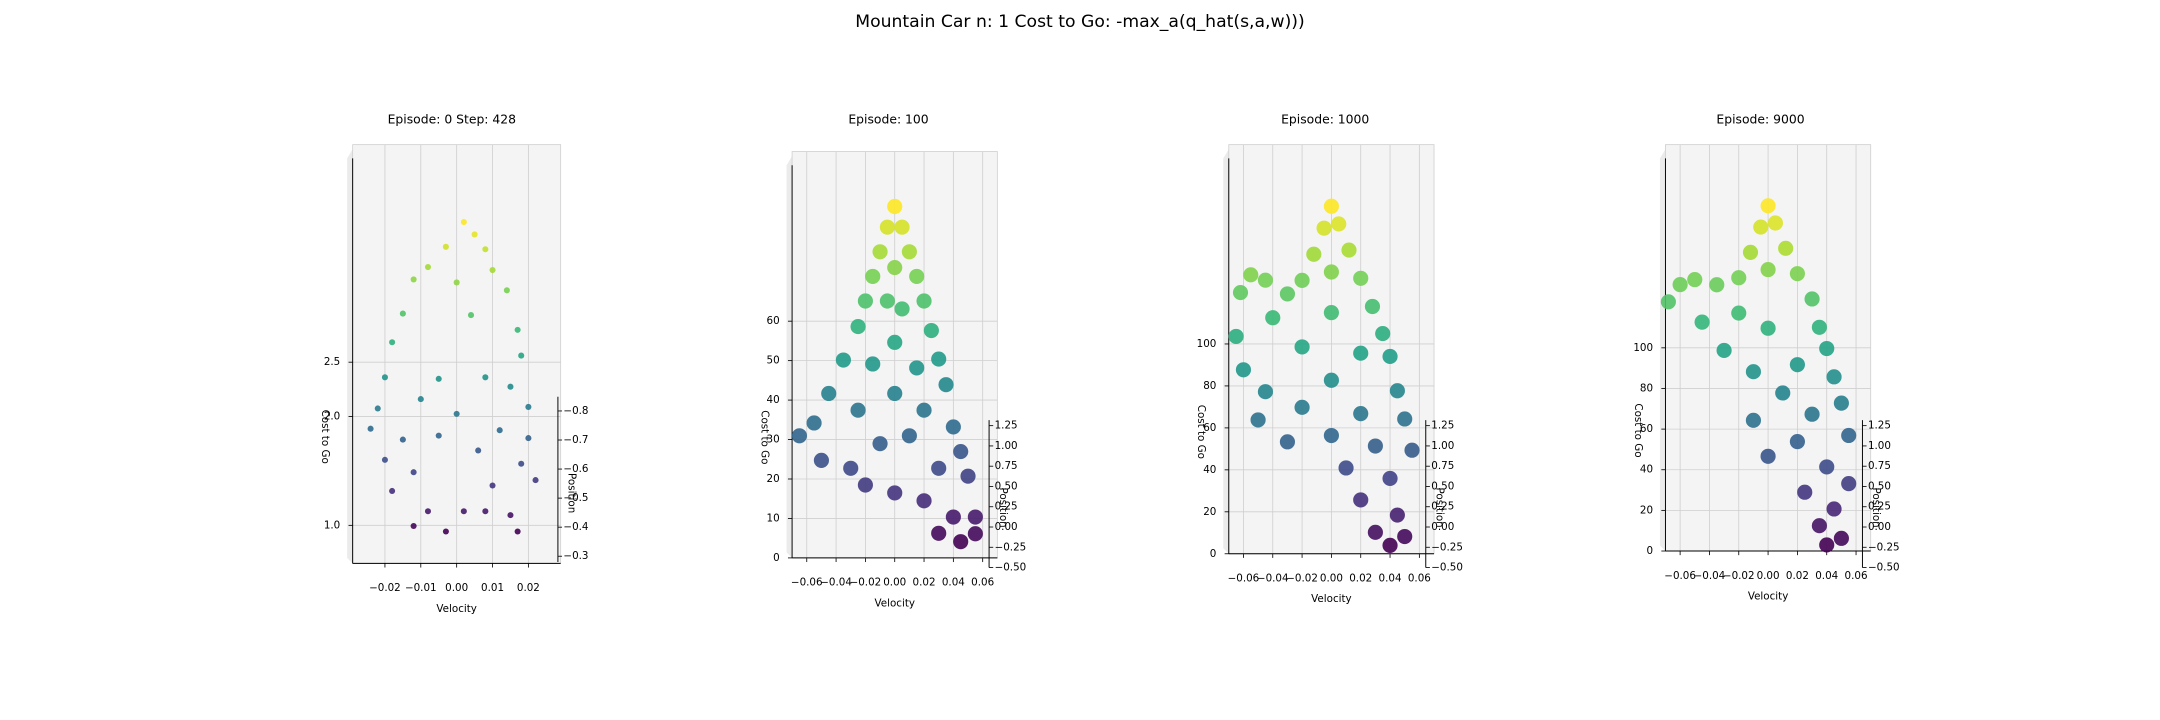 Image resolution: width=2160 pixels, height=720 pixels. What do you see at coordinates (894, 603) in the screenshot?
I see `x-axis-label: Velocity` at bounding box center [894, 603].